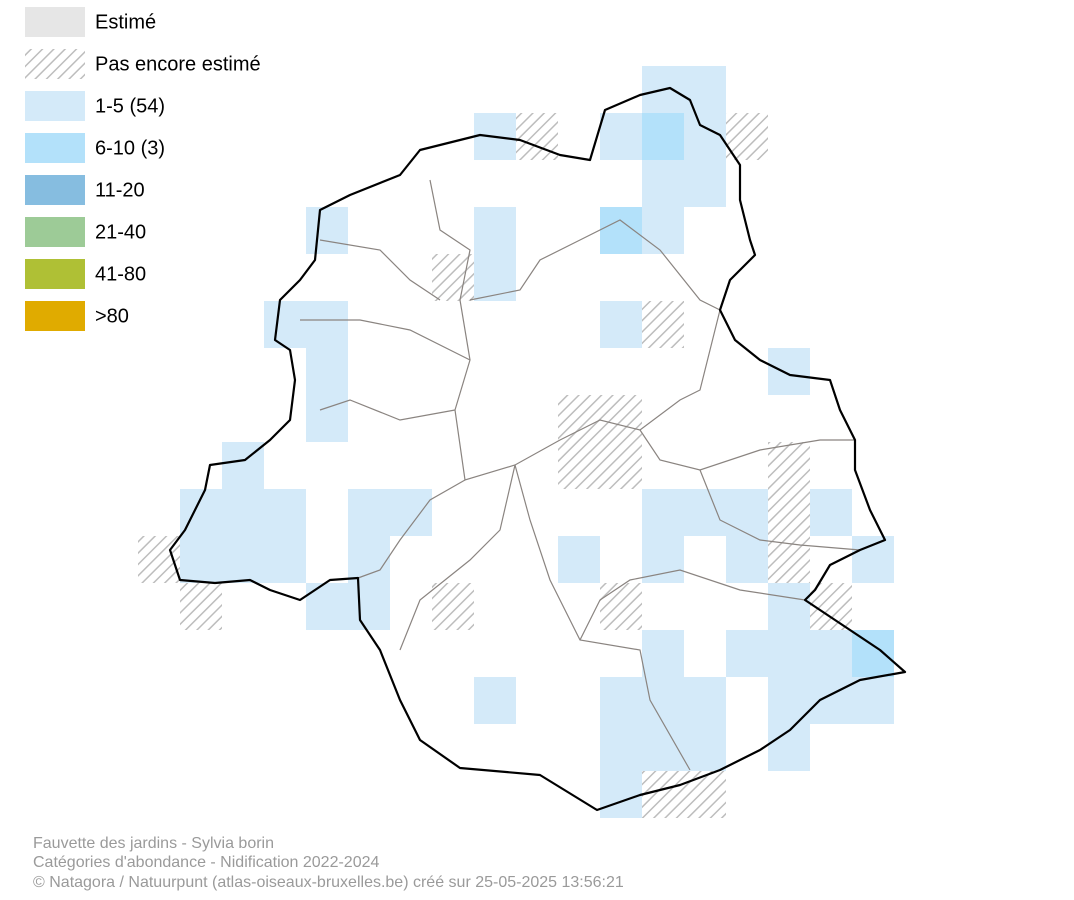  Describe the element at coordinates (130, 148) in the screenshot. I see `legend-label: 6-10 (3)` at that location.